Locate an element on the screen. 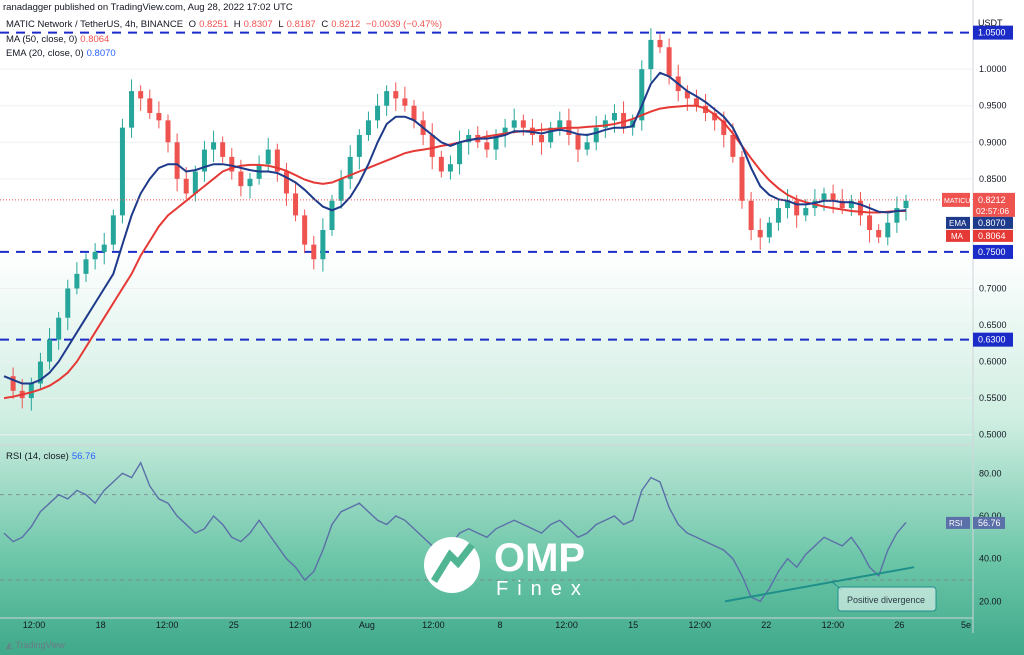 This screenshot has height=655, width=1024. bar-countdown: 02:57:06 is located at coordinates (992, 211).